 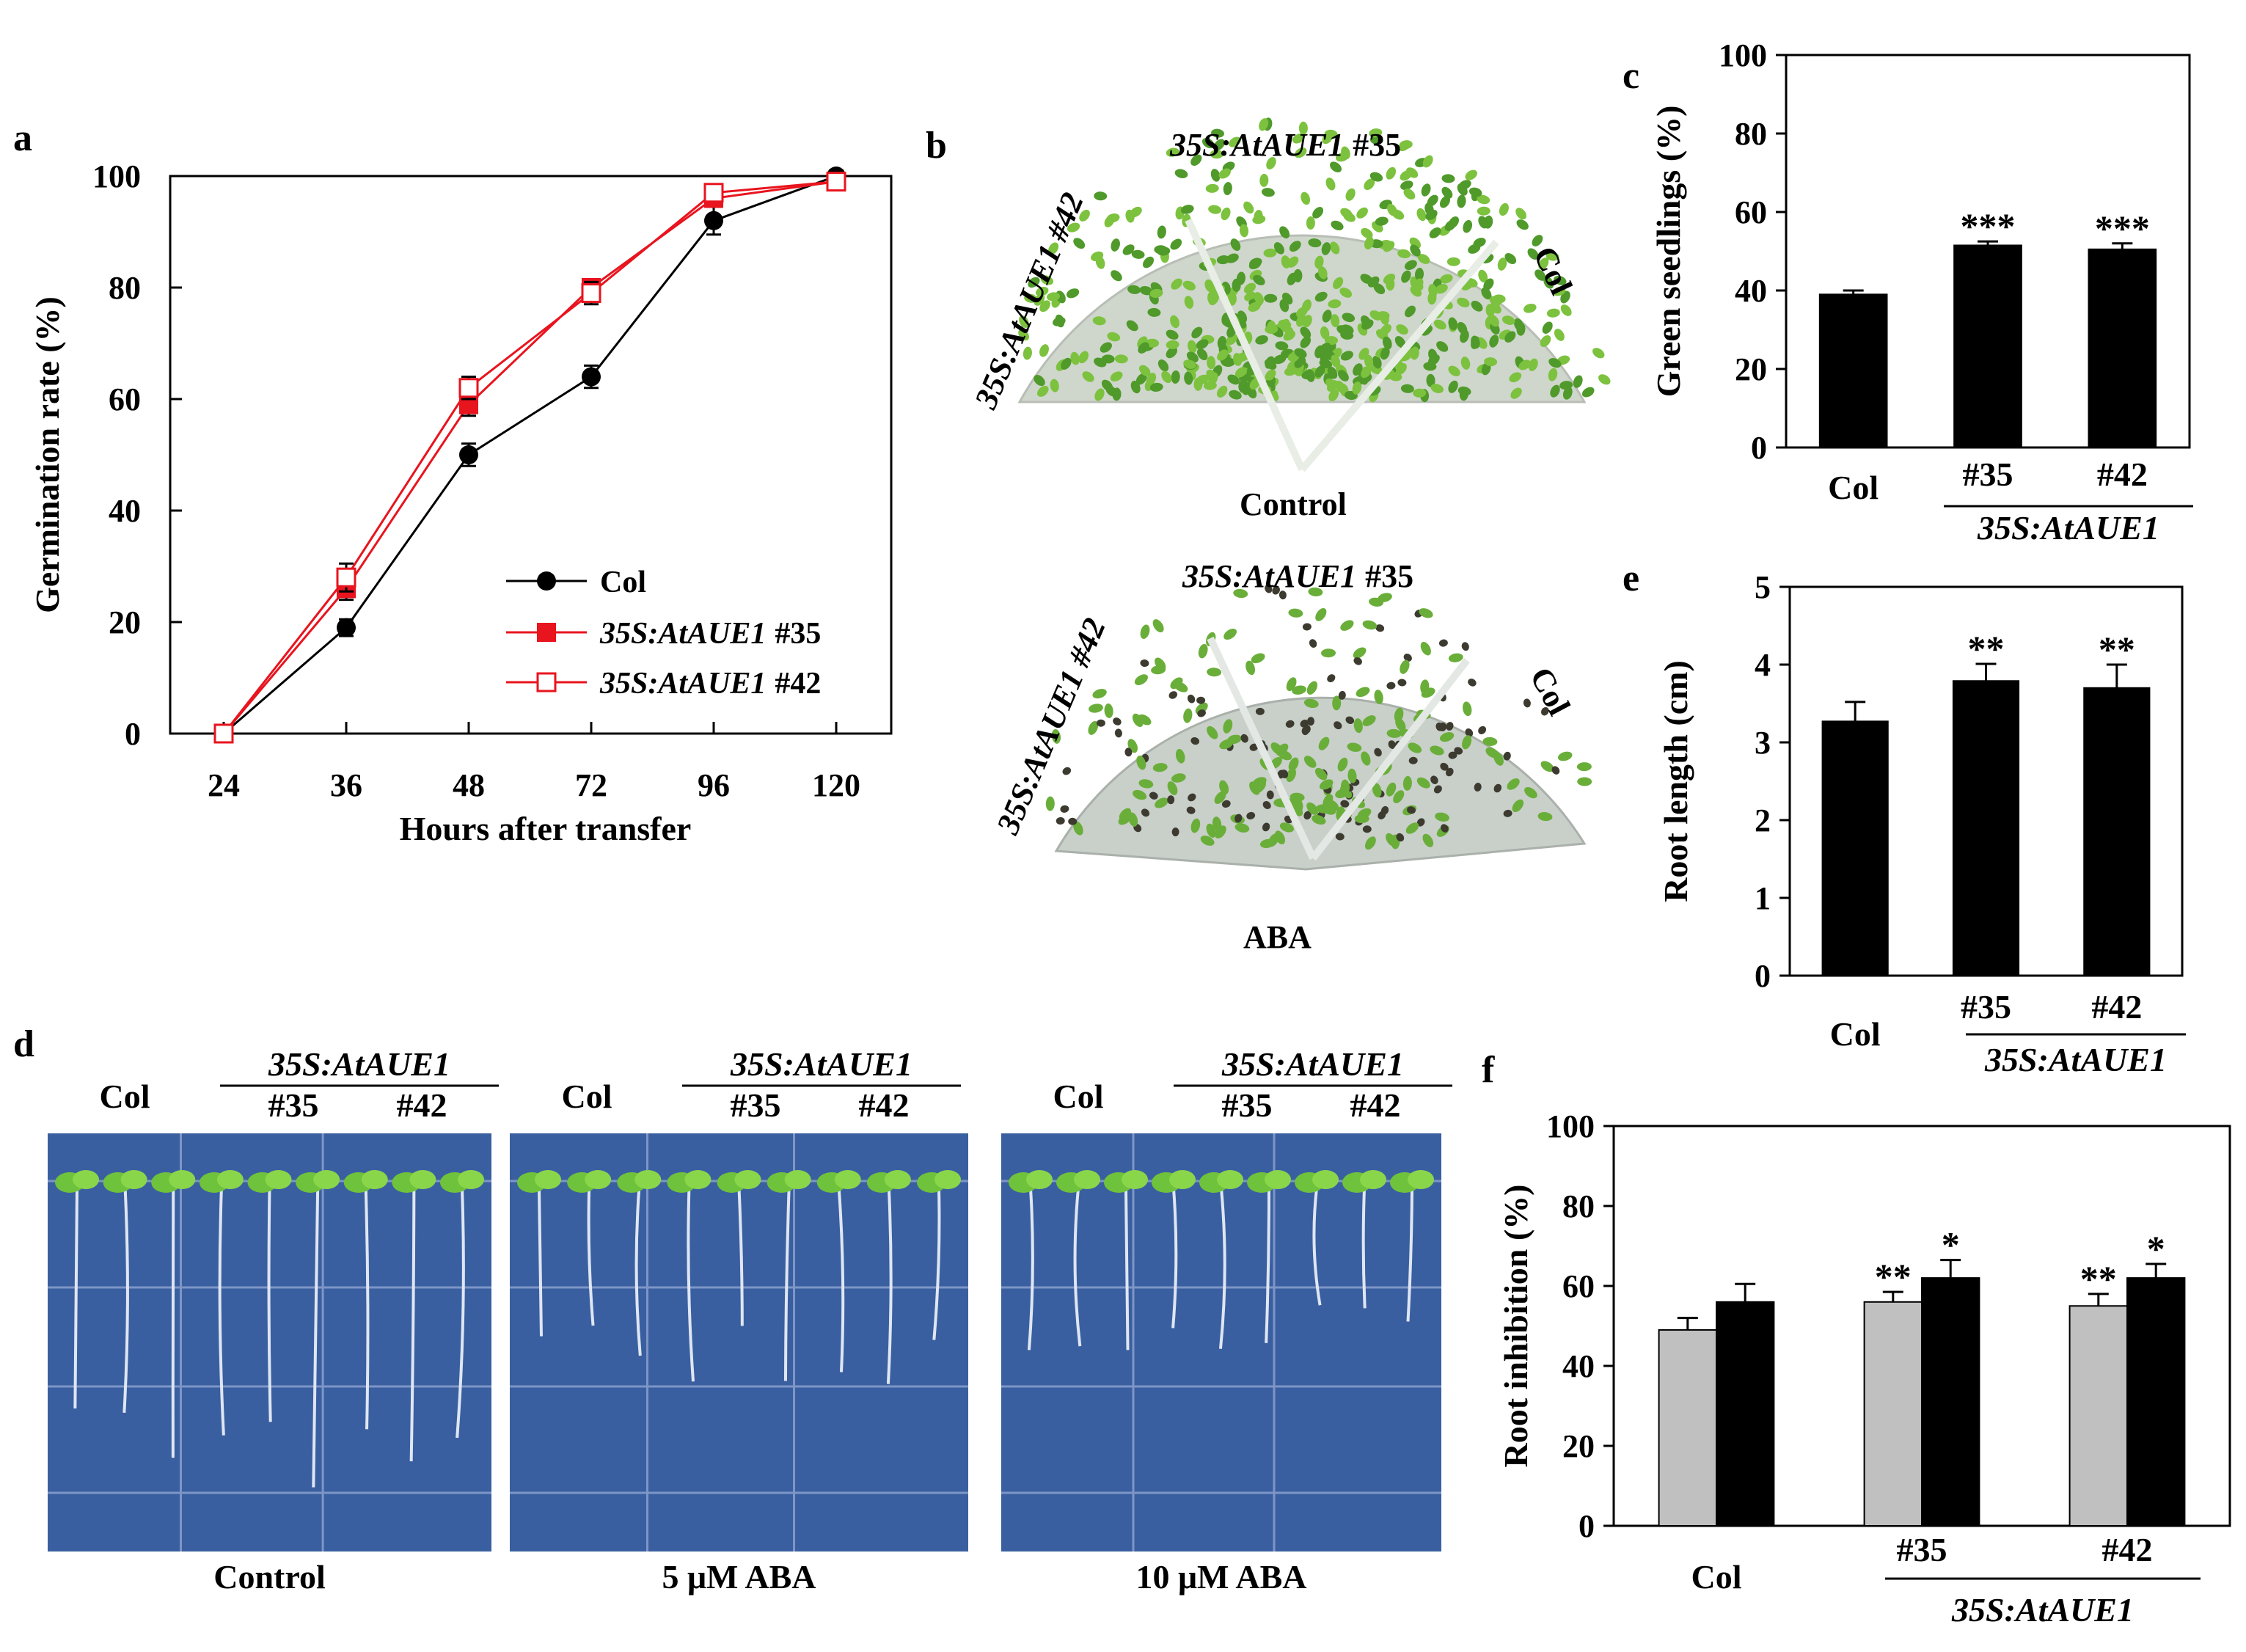 What do you see at coordinates (1751, 134) in the screenshot?
I see `y-tick-label: 80` at bounding box center [1751, 134].